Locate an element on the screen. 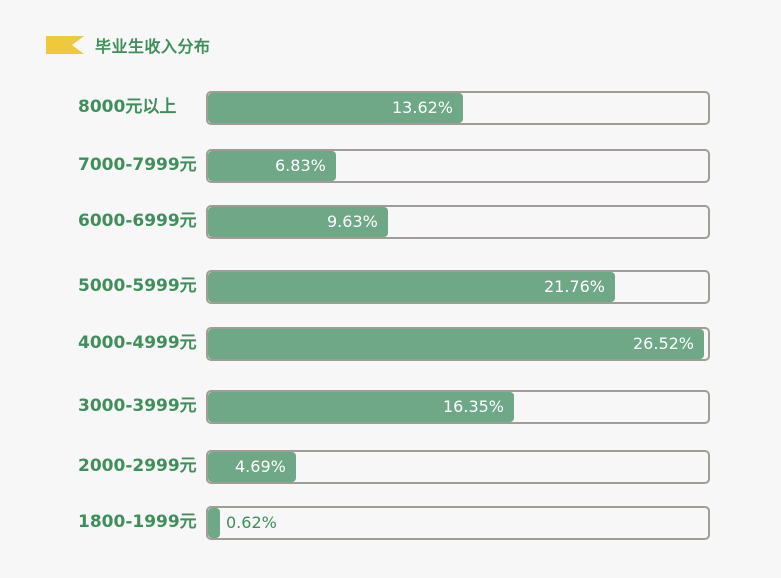  bar-row: 2000-2999元 4.69% is located at coordinates (390, 466).